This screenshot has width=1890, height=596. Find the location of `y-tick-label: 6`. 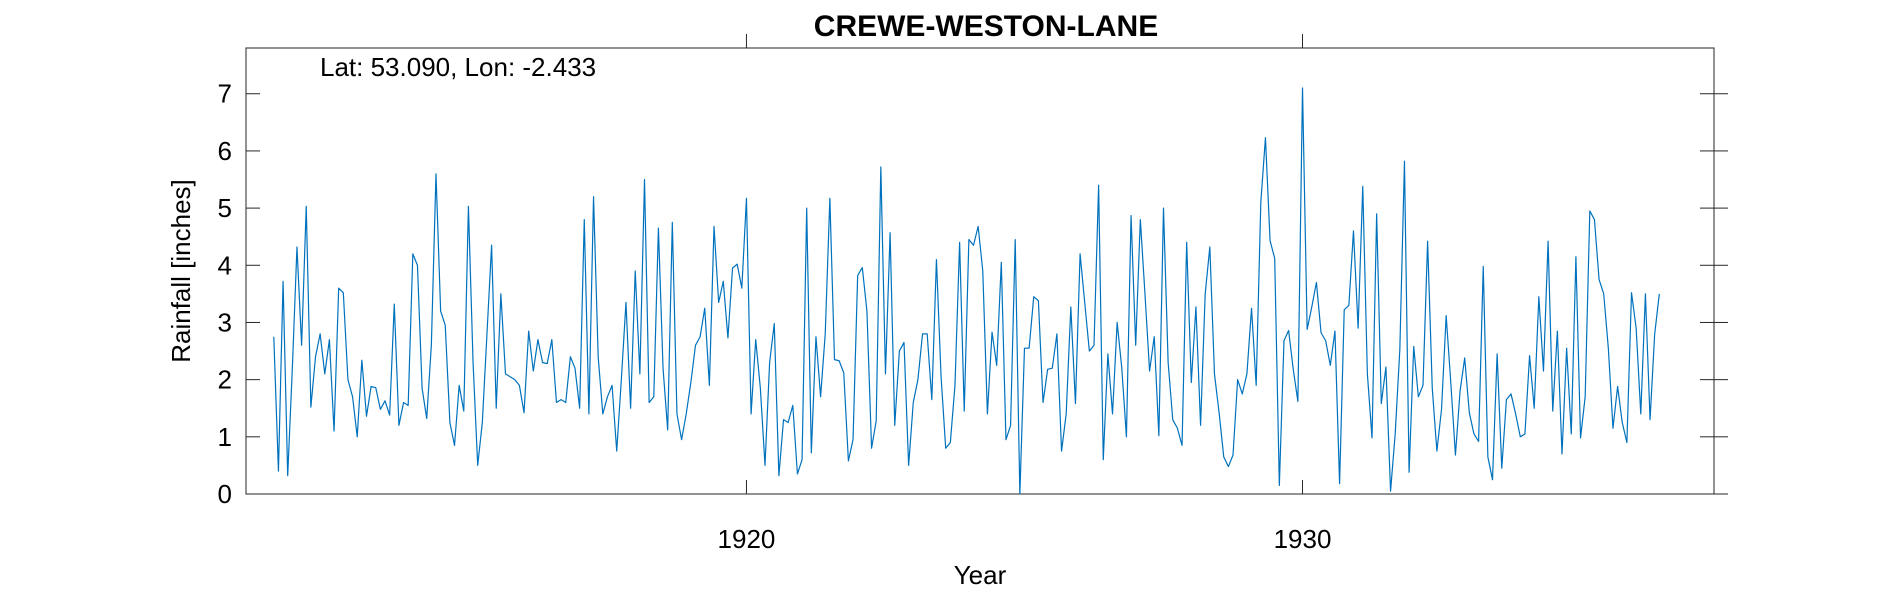

y-tick-label: 6 is located at coordinates (225, 151).